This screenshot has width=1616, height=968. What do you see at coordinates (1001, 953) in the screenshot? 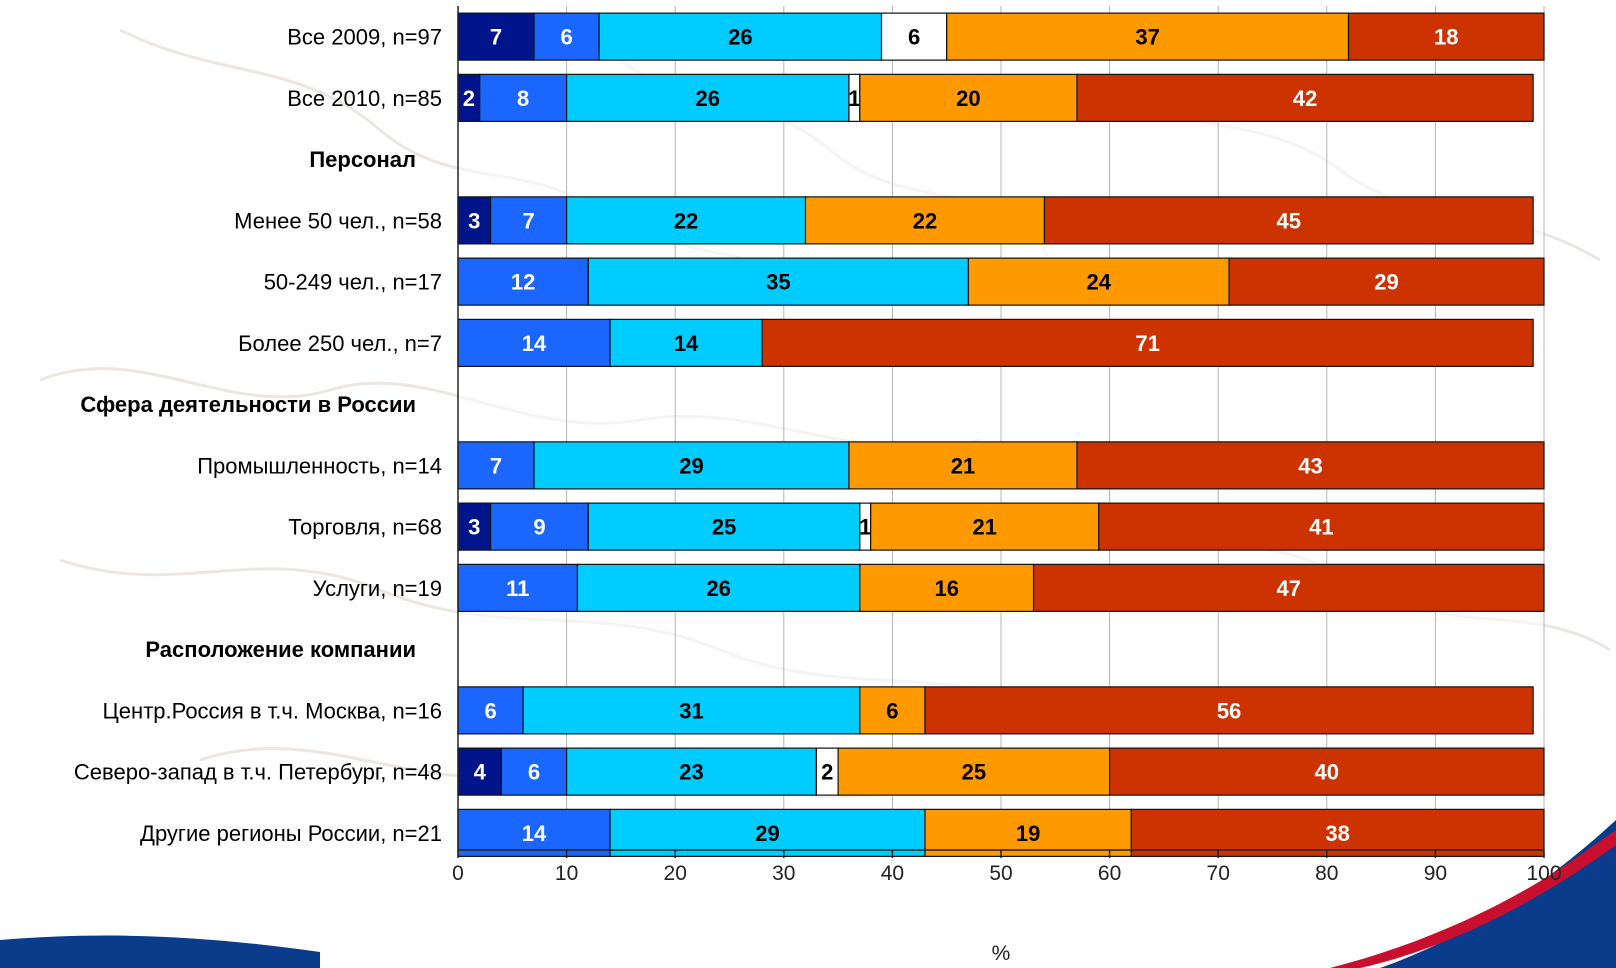
I see `x-axis-title: %` at bounding box center [1001, 953].